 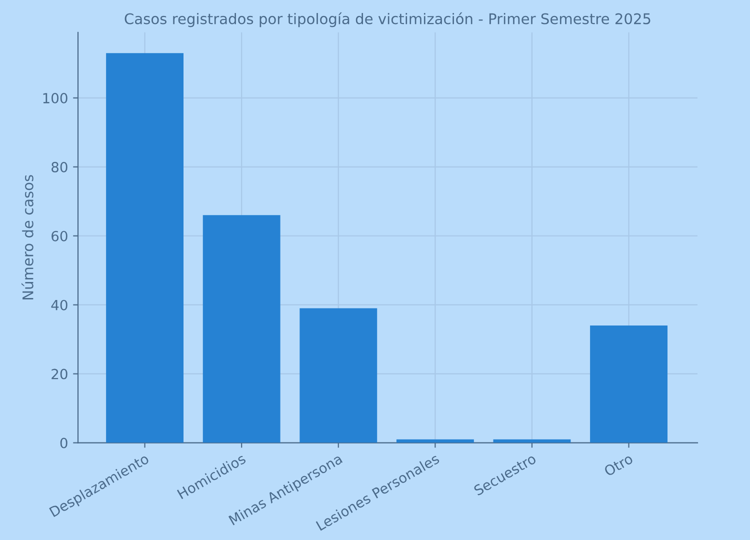 What do you see at coordinates (60, 167) in the screenshot?
I see `y-tick-label: 80` at bounding box center [60, 167].